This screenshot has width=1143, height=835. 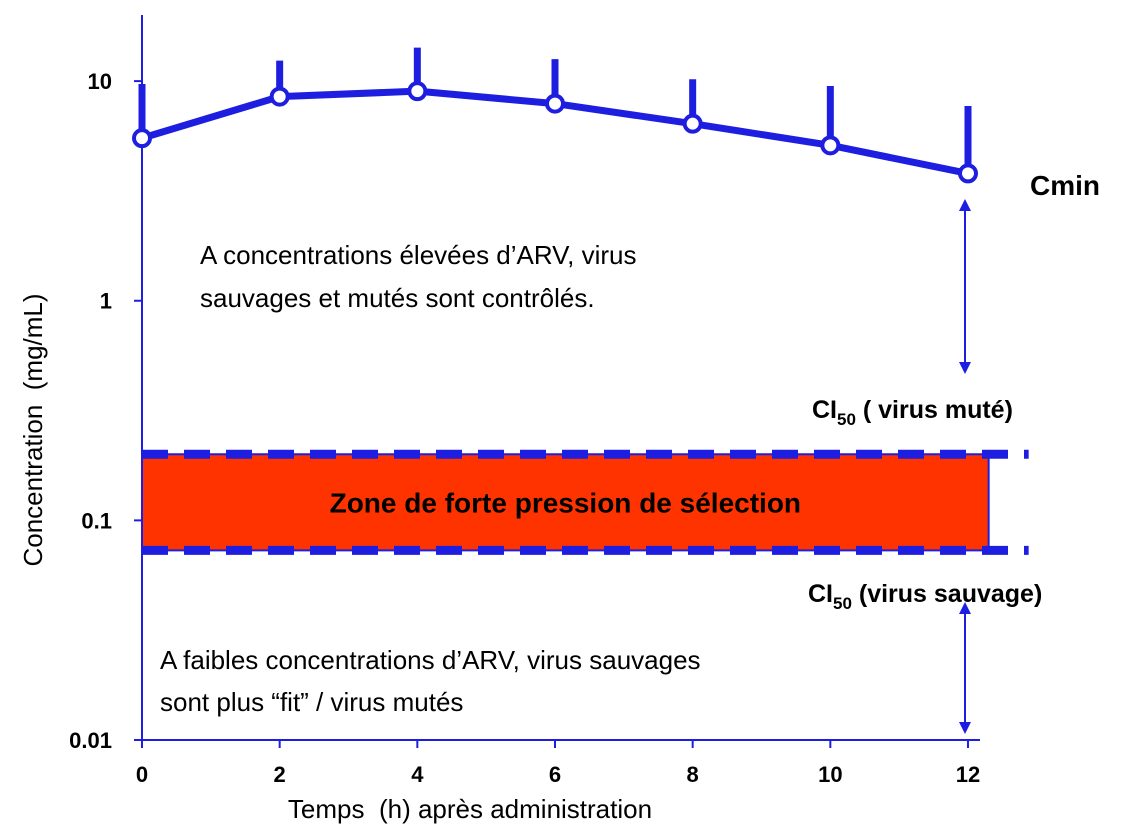 I want to click on x-axis-title: Temps (h) après administration, so click(x=470, y=809).